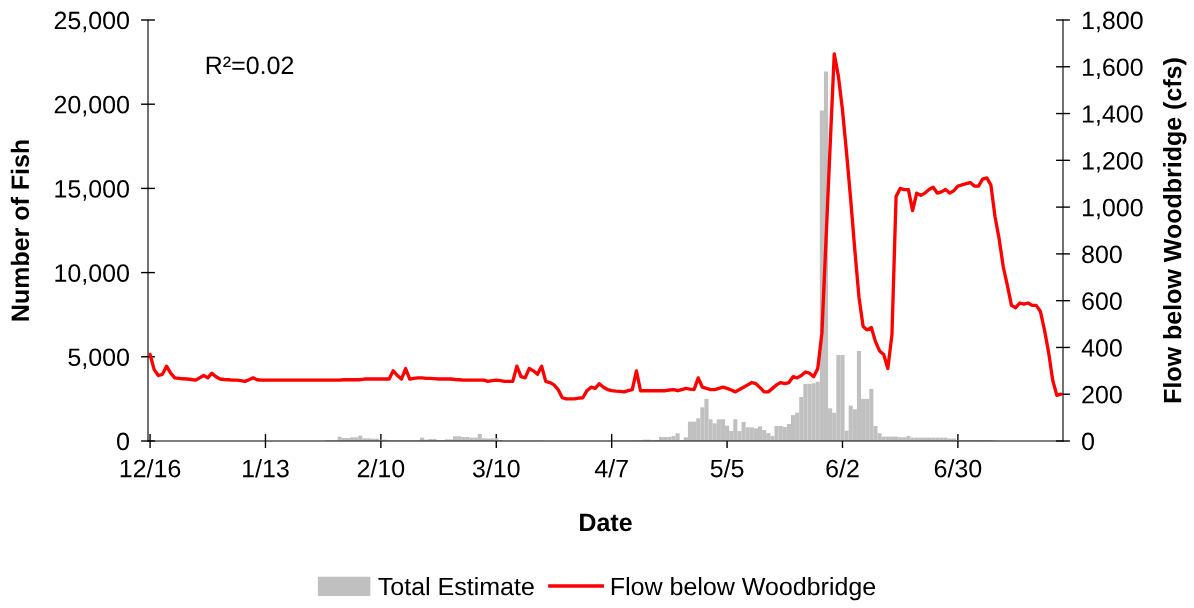 The height and width of the screenshot is (608, 1194). Describe the element at coordinates (91, 22) in the screenshot. I see `y-tick-label: 25,000` at that location.